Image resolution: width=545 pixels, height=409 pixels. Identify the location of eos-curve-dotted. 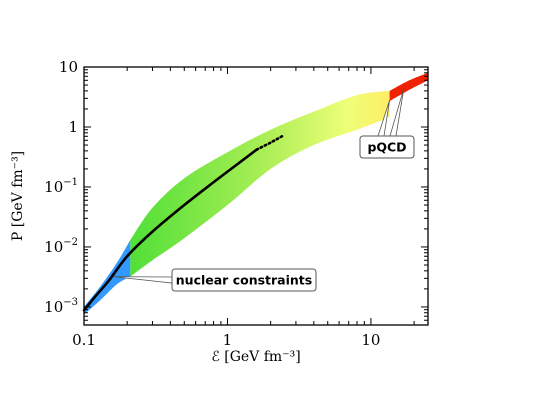
(269, 142).